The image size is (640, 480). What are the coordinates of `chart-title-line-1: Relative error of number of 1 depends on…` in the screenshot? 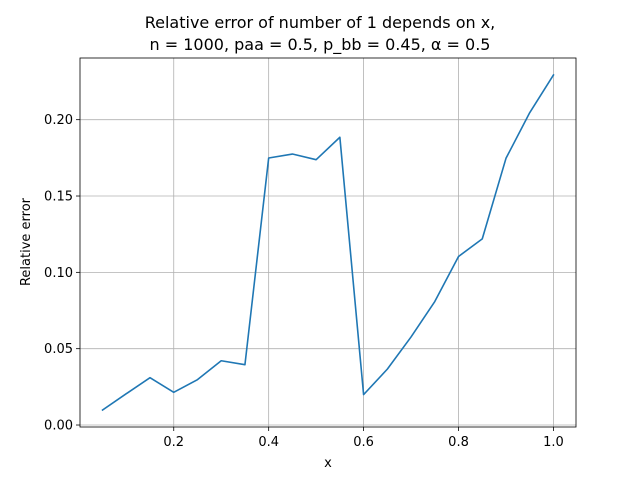 It's located at (320, 22).